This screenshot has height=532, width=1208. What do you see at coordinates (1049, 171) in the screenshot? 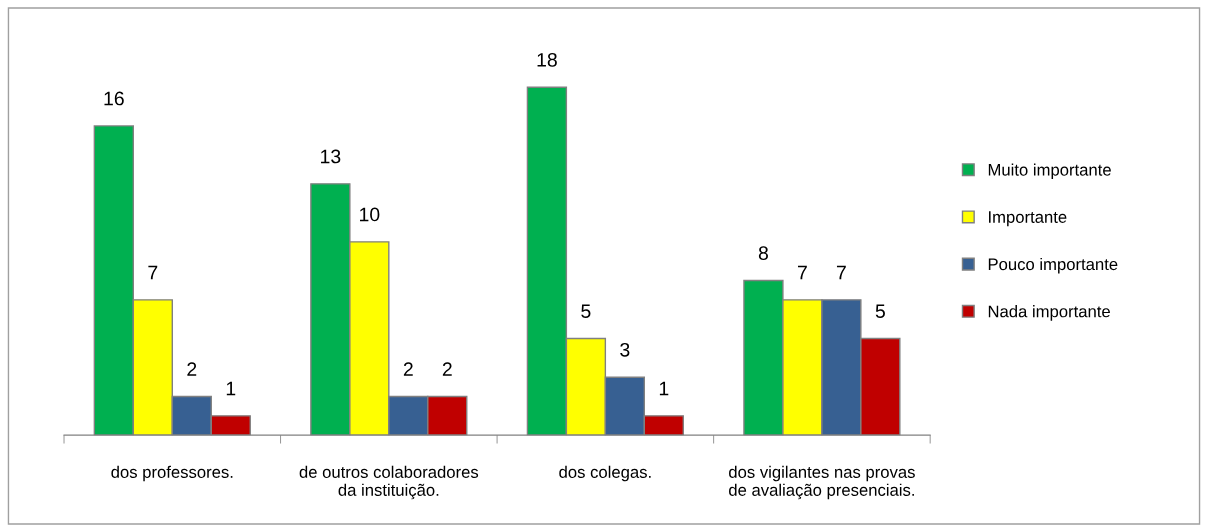
I see `legend-label: Muito importante` at bounding box center [1049, 171].